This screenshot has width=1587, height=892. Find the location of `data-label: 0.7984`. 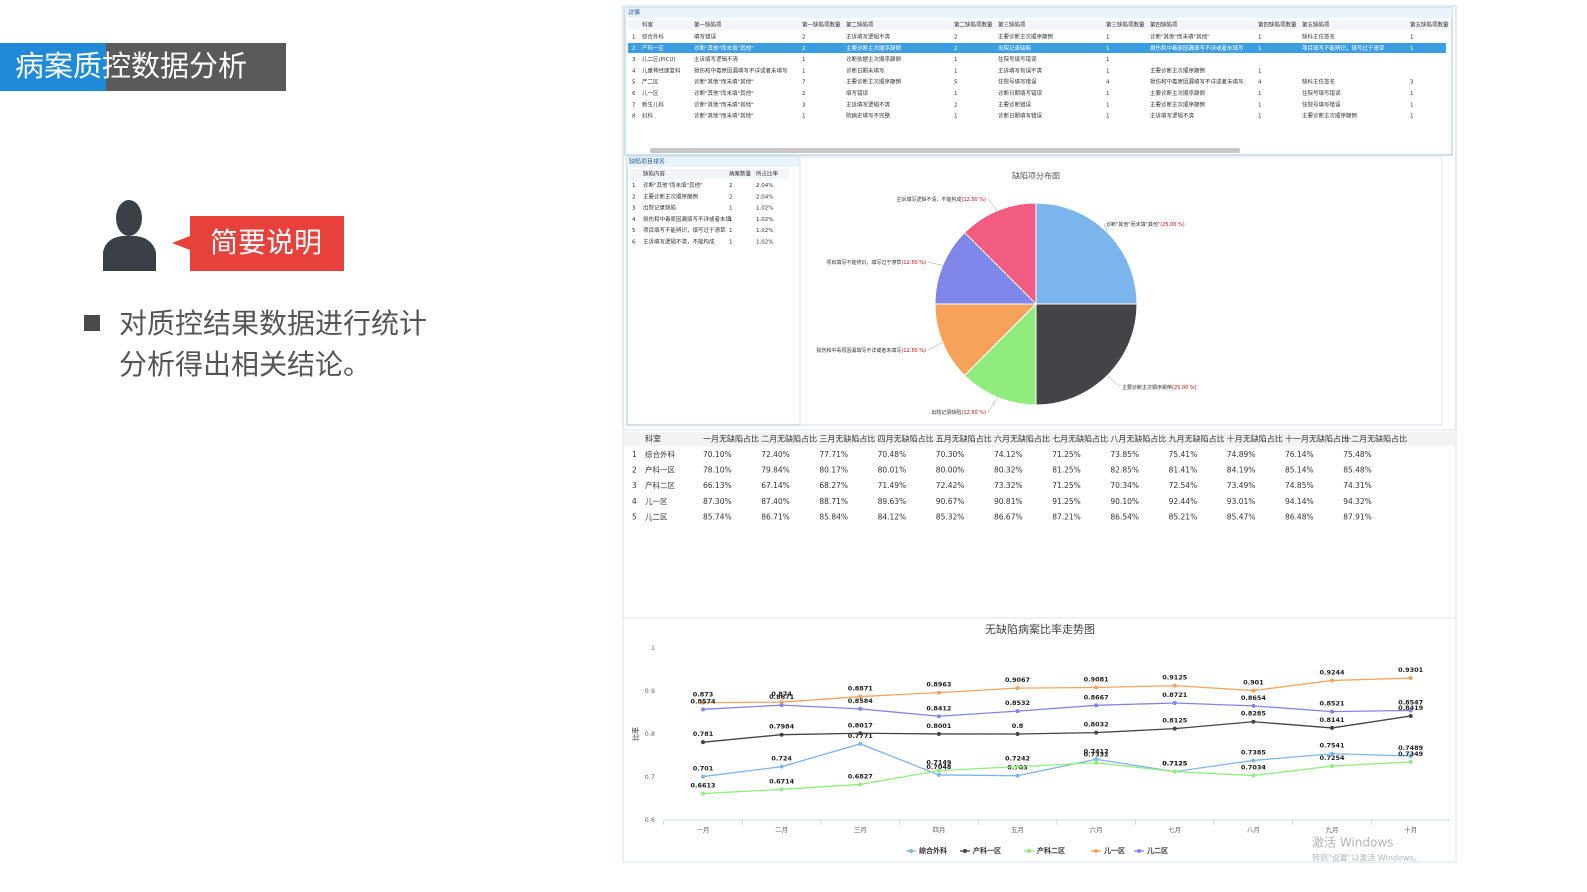

data-label: 0.7984 is located at coordinates (782, 727).